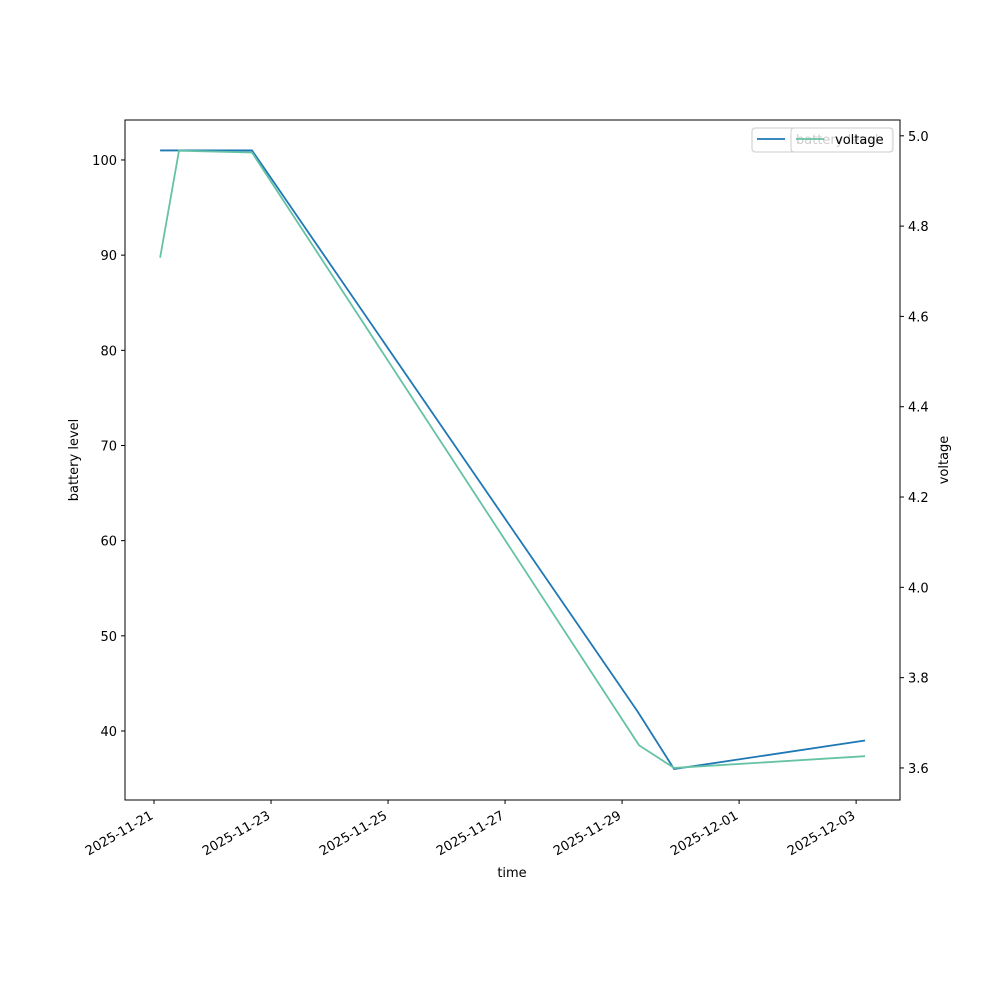 This screenshot has width=1000, height=1000. Describe the element at coordinates (704, 833) in the screenshot. I see `x-tick-label: 2025-12-01` at that location.